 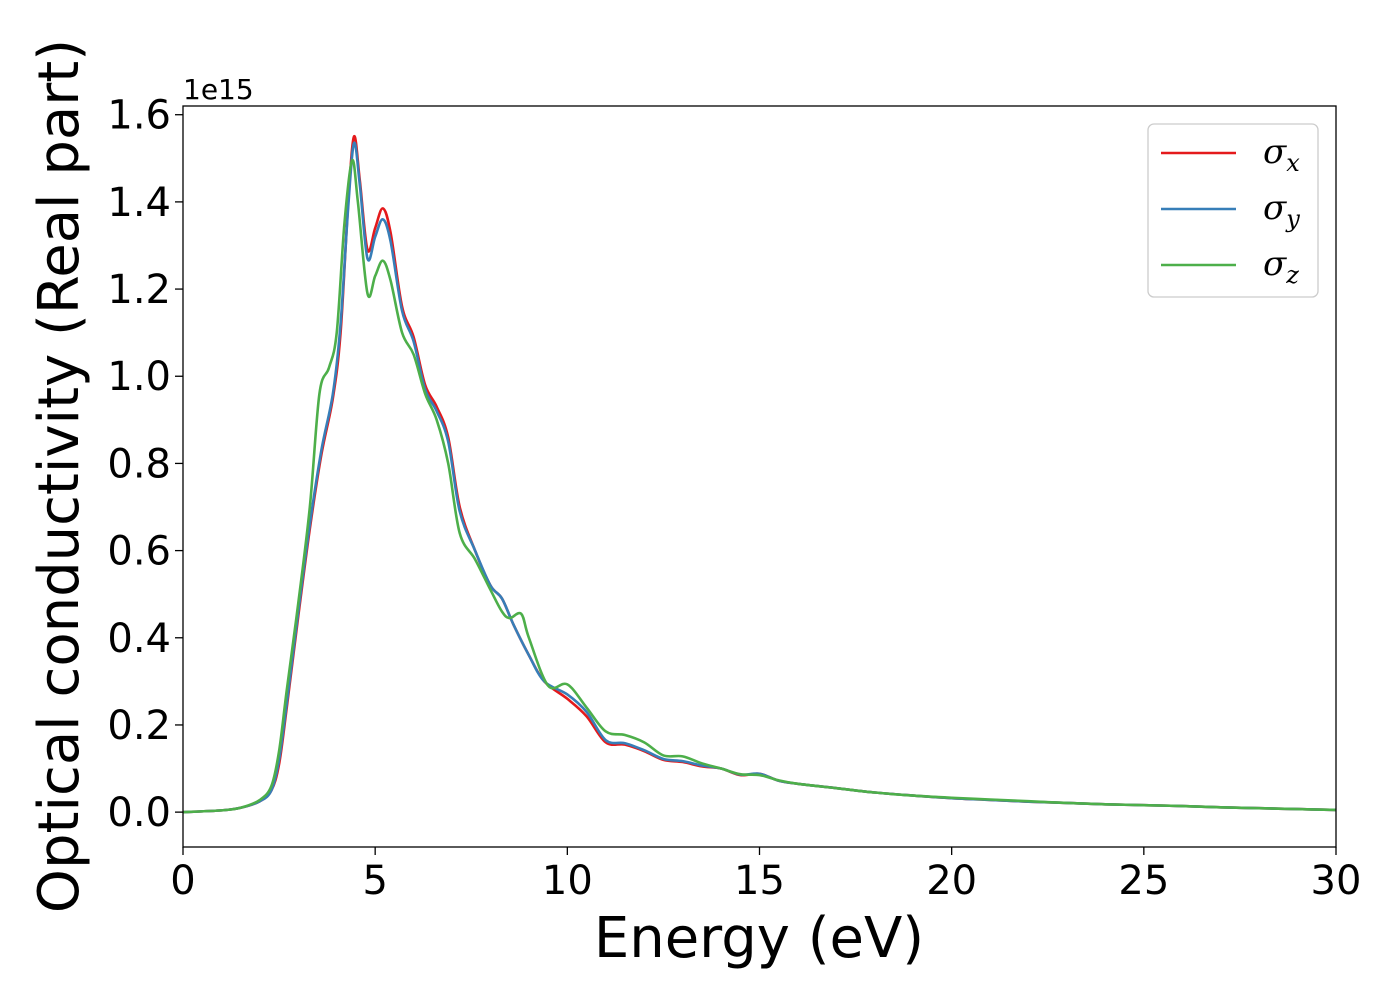 I want to click on x-axis-ticks: 0 5 10 15 20 25 30, so click(x=765, y=875).